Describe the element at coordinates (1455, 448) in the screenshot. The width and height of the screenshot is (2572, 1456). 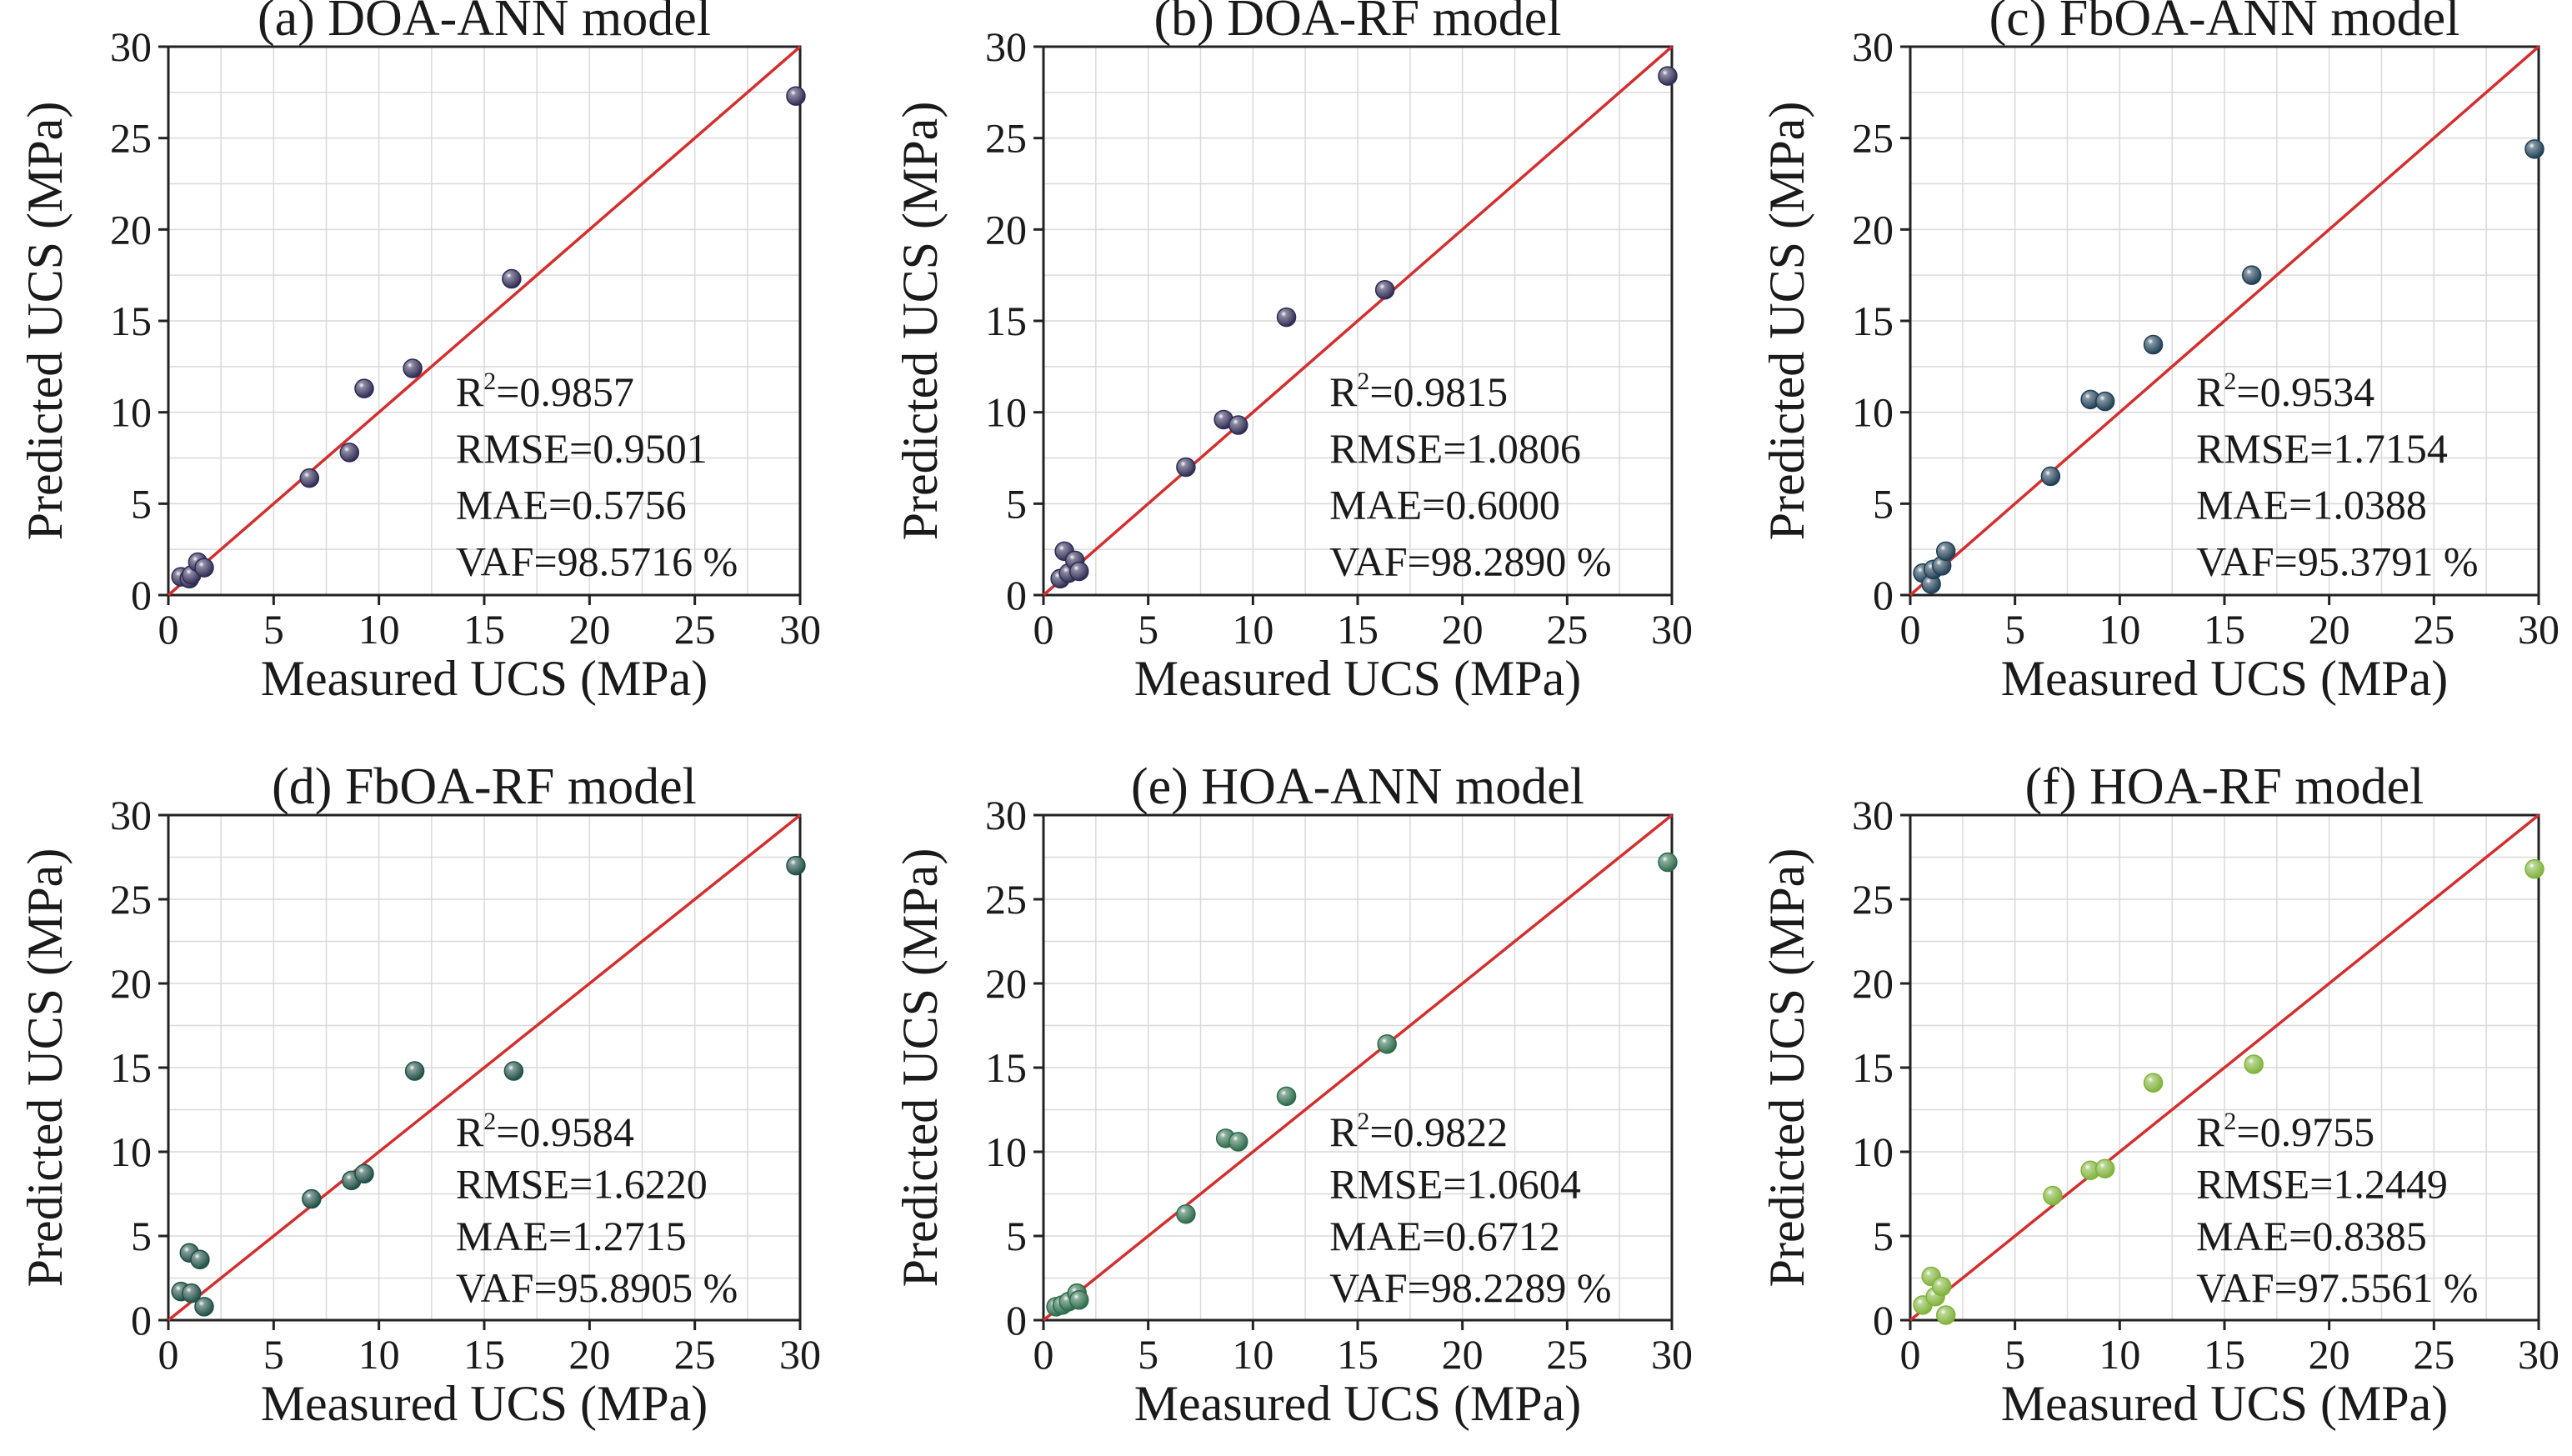
I see `rmse-metric: RMSE=1.0806` at that location.